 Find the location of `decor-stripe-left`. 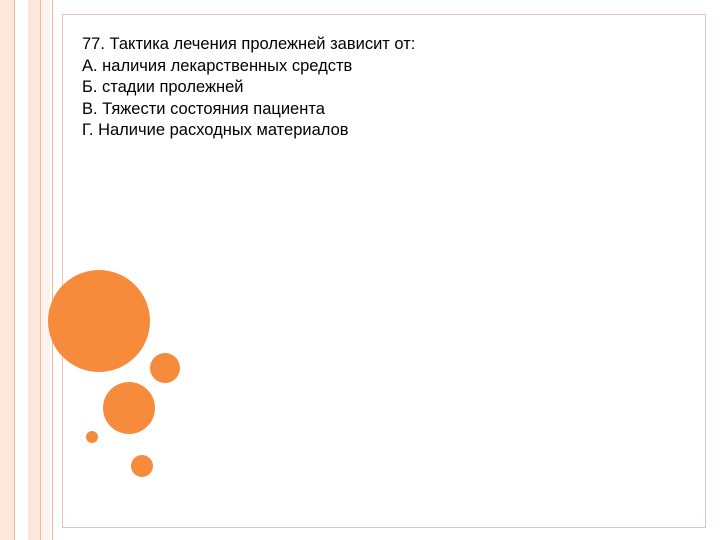

decor-stripe-left is located at coordinates (7, 270).